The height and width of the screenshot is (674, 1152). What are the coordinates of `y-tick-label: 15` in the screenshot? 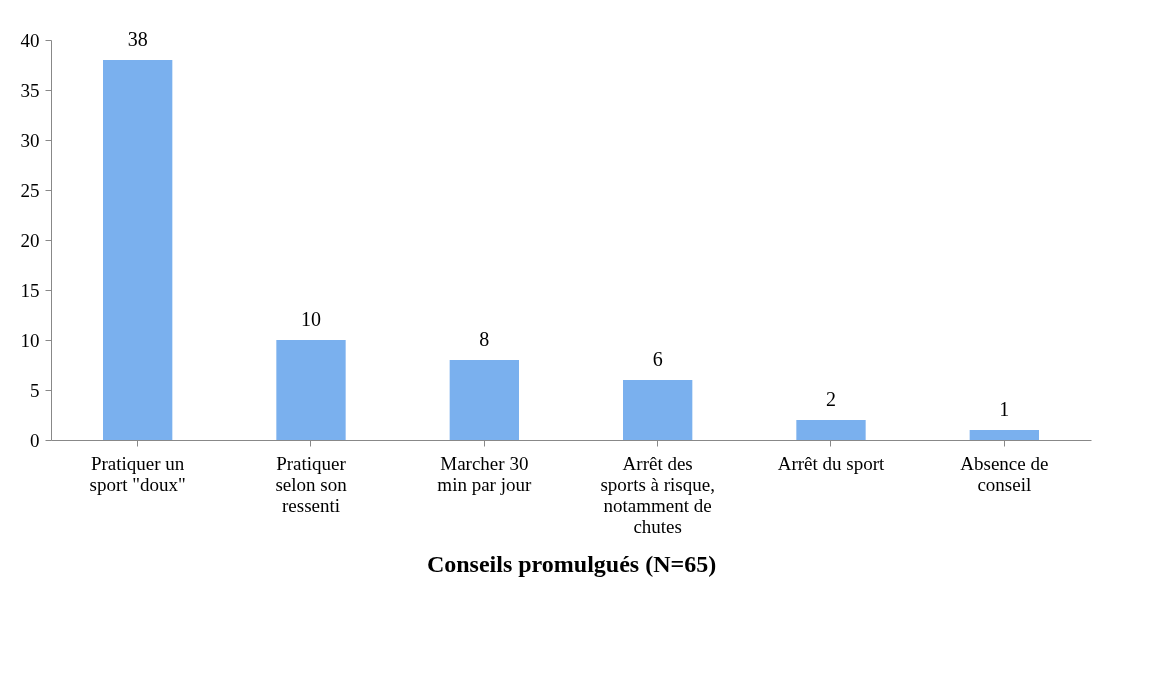 It's located at (30, 290).